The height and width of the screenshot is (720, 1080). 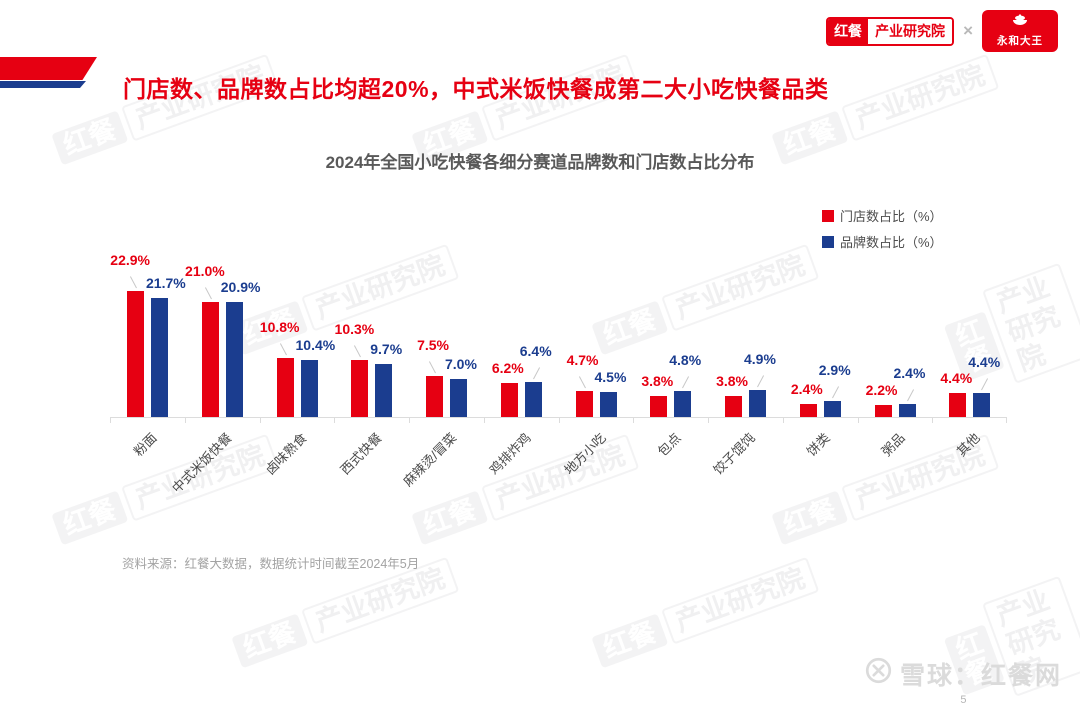 What do you see at coordinates (963, 681) in the screenshot?
I see `footer-branding: 雪球：红餐网 5` at bounding box center [963, 681].